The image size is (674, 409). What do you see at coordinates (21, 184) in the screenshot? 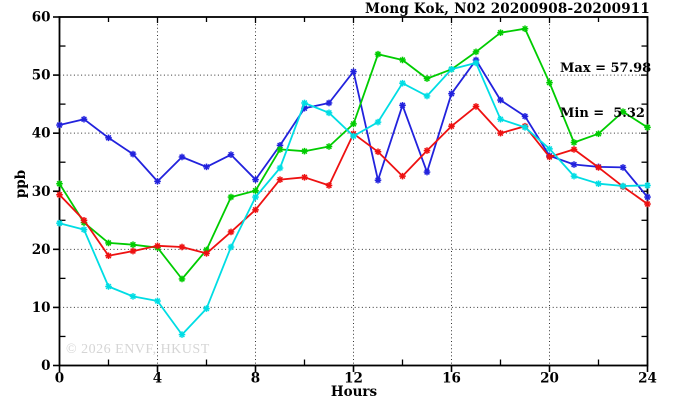
I see `y-axis-label: ppb` at bounding box center [21, 184].